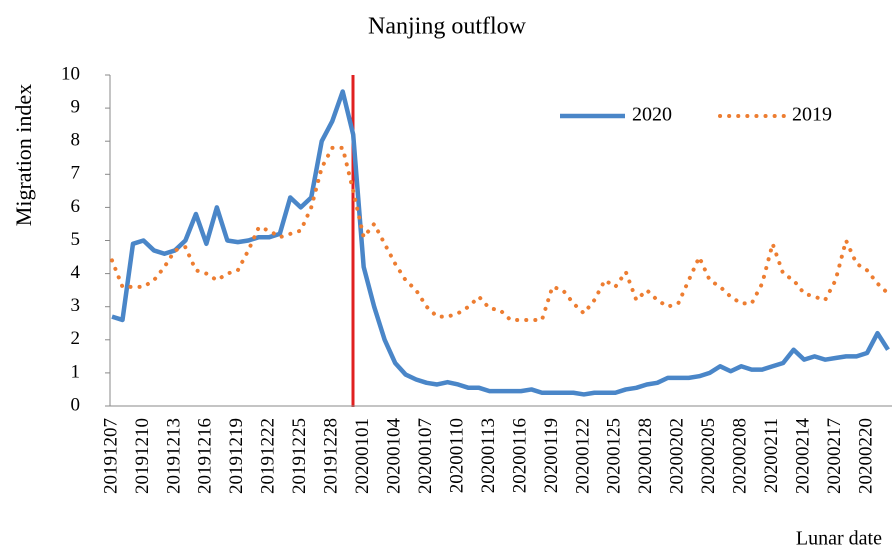 Image resolution: width=892 pixels, height=554 pixels. Describe the element at coordinates (802, 456) in the screenshot. I see `x-tick-label: 20200214` at that location.